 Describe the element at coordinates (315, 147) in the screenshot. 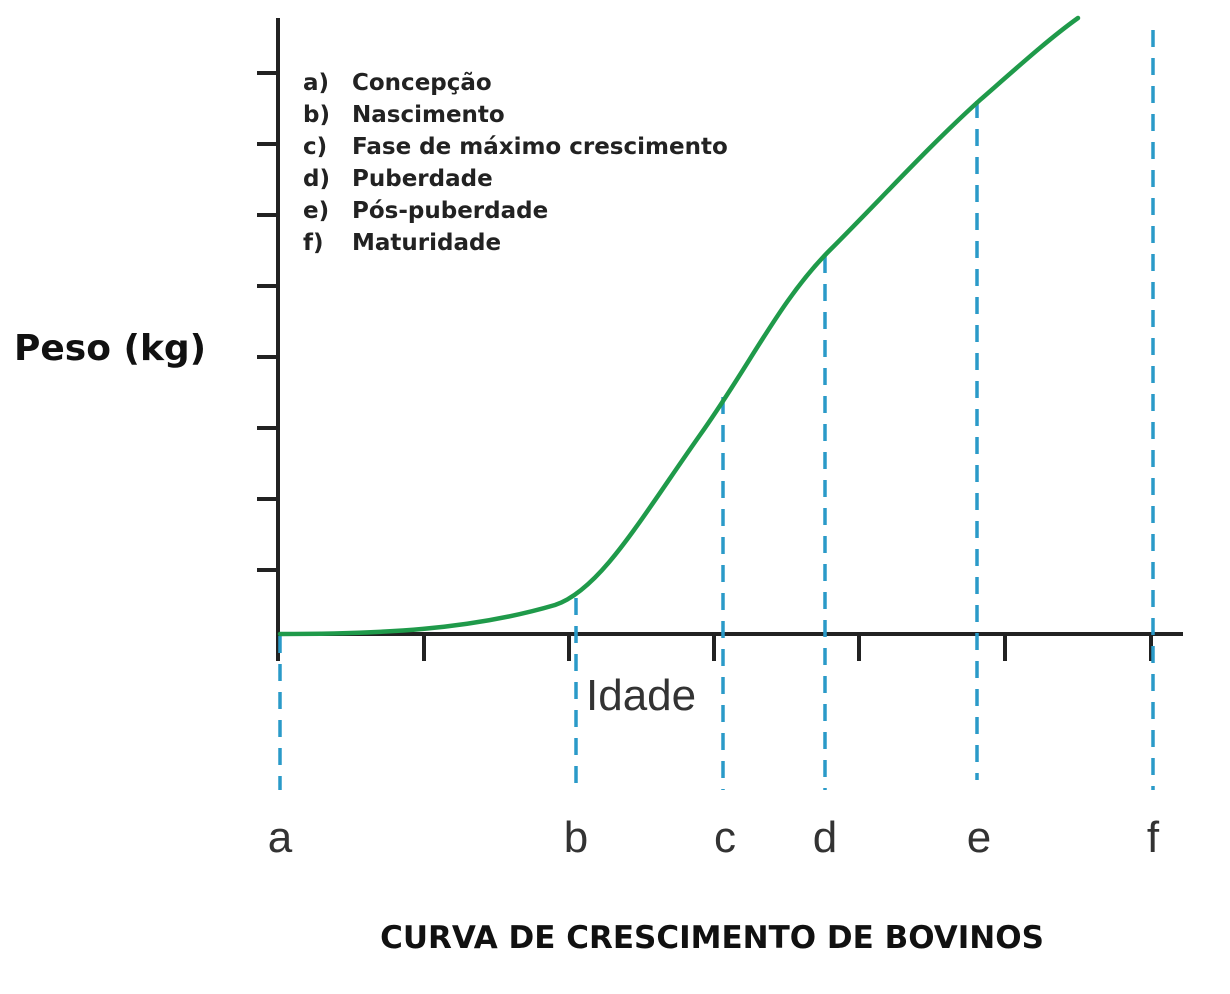

I see `legend-key: c)` at that location.